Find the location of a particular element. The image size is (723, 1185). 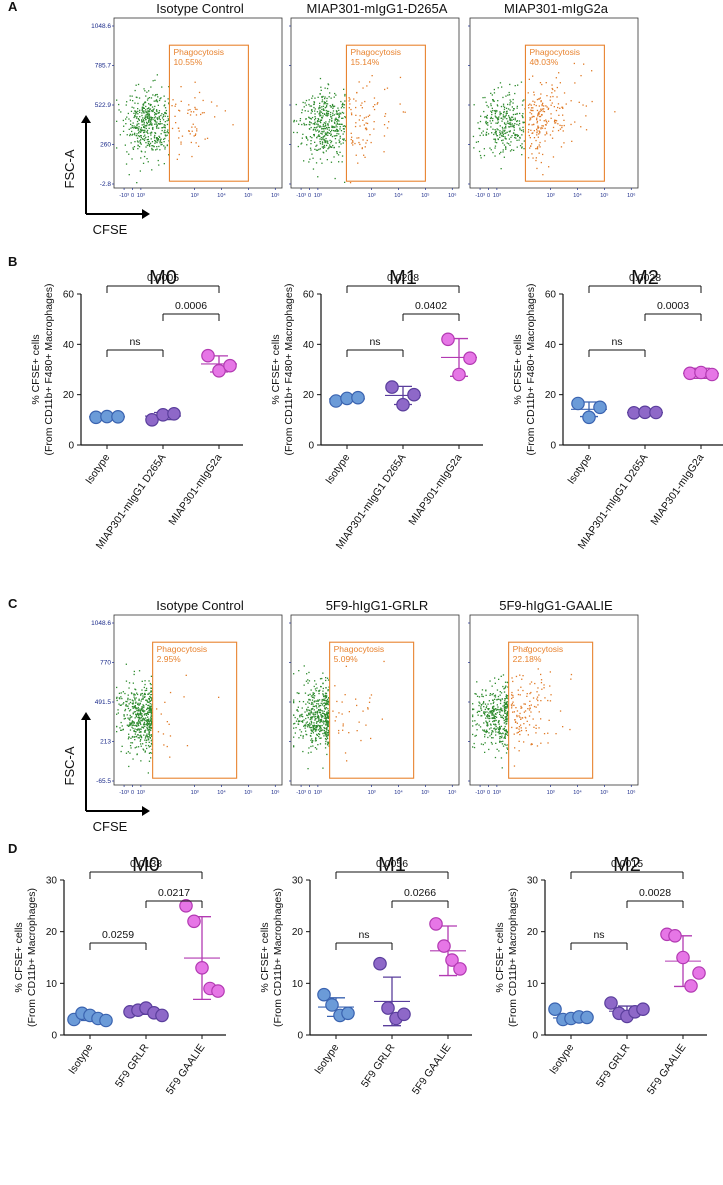

gate-label: Phagocytosis is located at coordinates (182, 649).